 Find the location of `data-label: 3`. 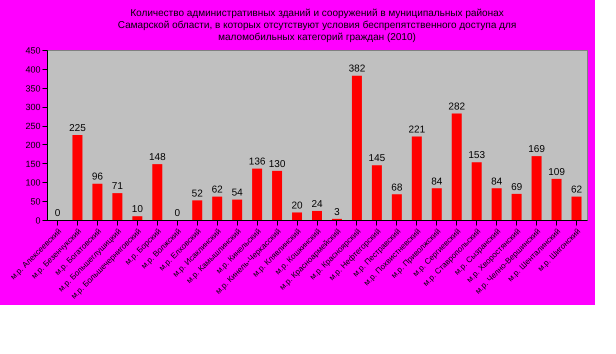

data-label: 3 is located at coordinates (337, 212).